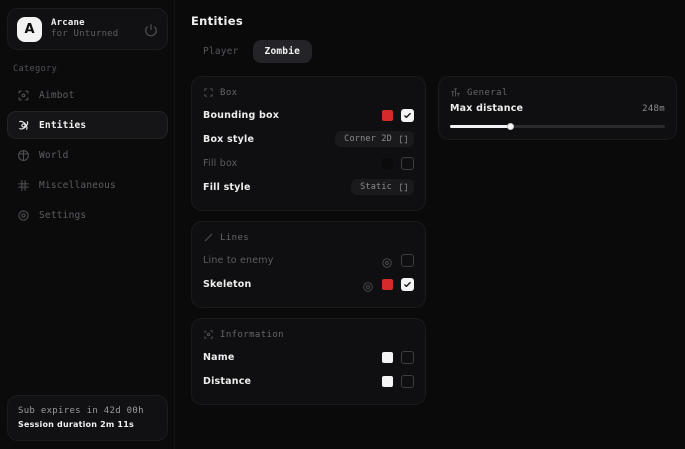  I want to click on sliders-icon, so click(455, 92).